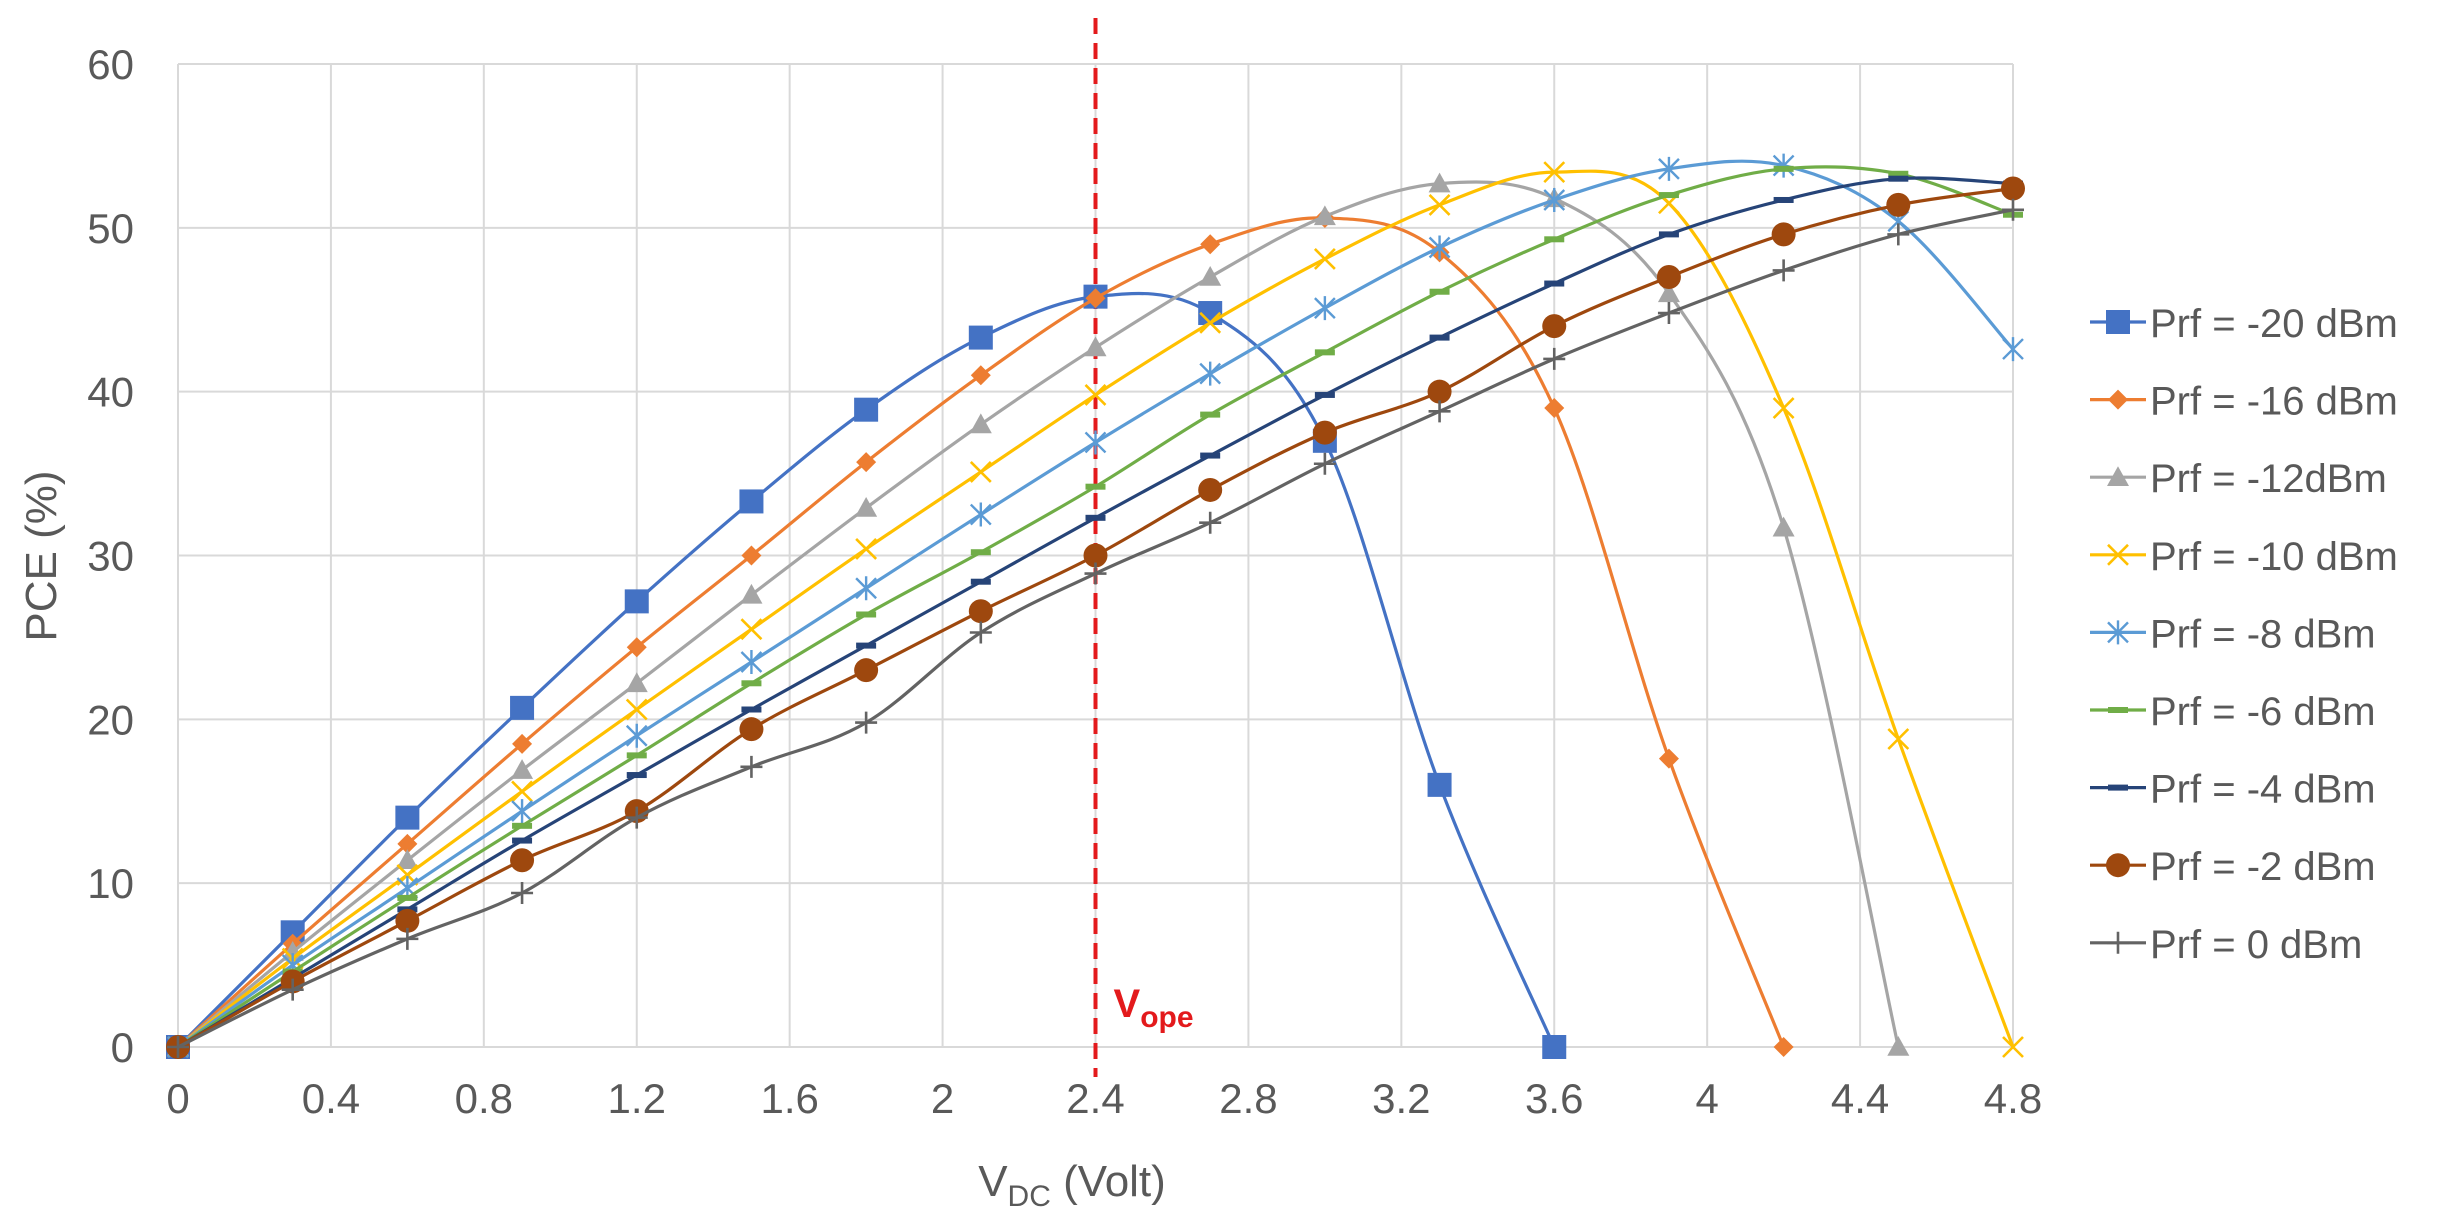 This screenshot has width=2444, height=1227. What do you see at coordinates (637, 1098) in the screenshot?
I see `x-tick-label: 1.2` at bounding box center [637, 1098].